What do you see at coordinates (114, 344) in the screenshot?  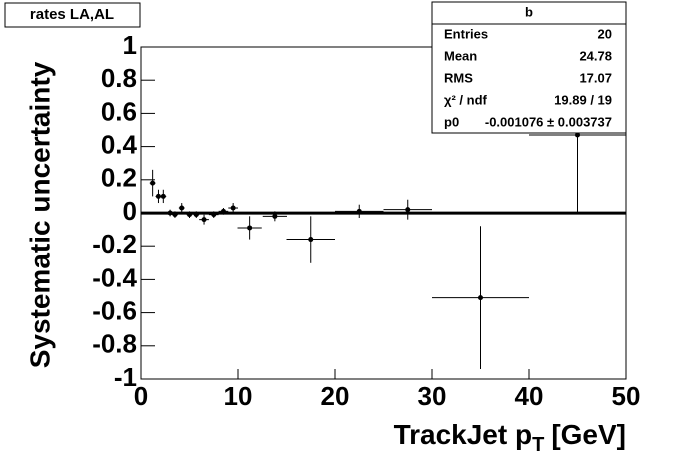 I see `y-tick-label: -0.8` at bounding box center [114, 344].